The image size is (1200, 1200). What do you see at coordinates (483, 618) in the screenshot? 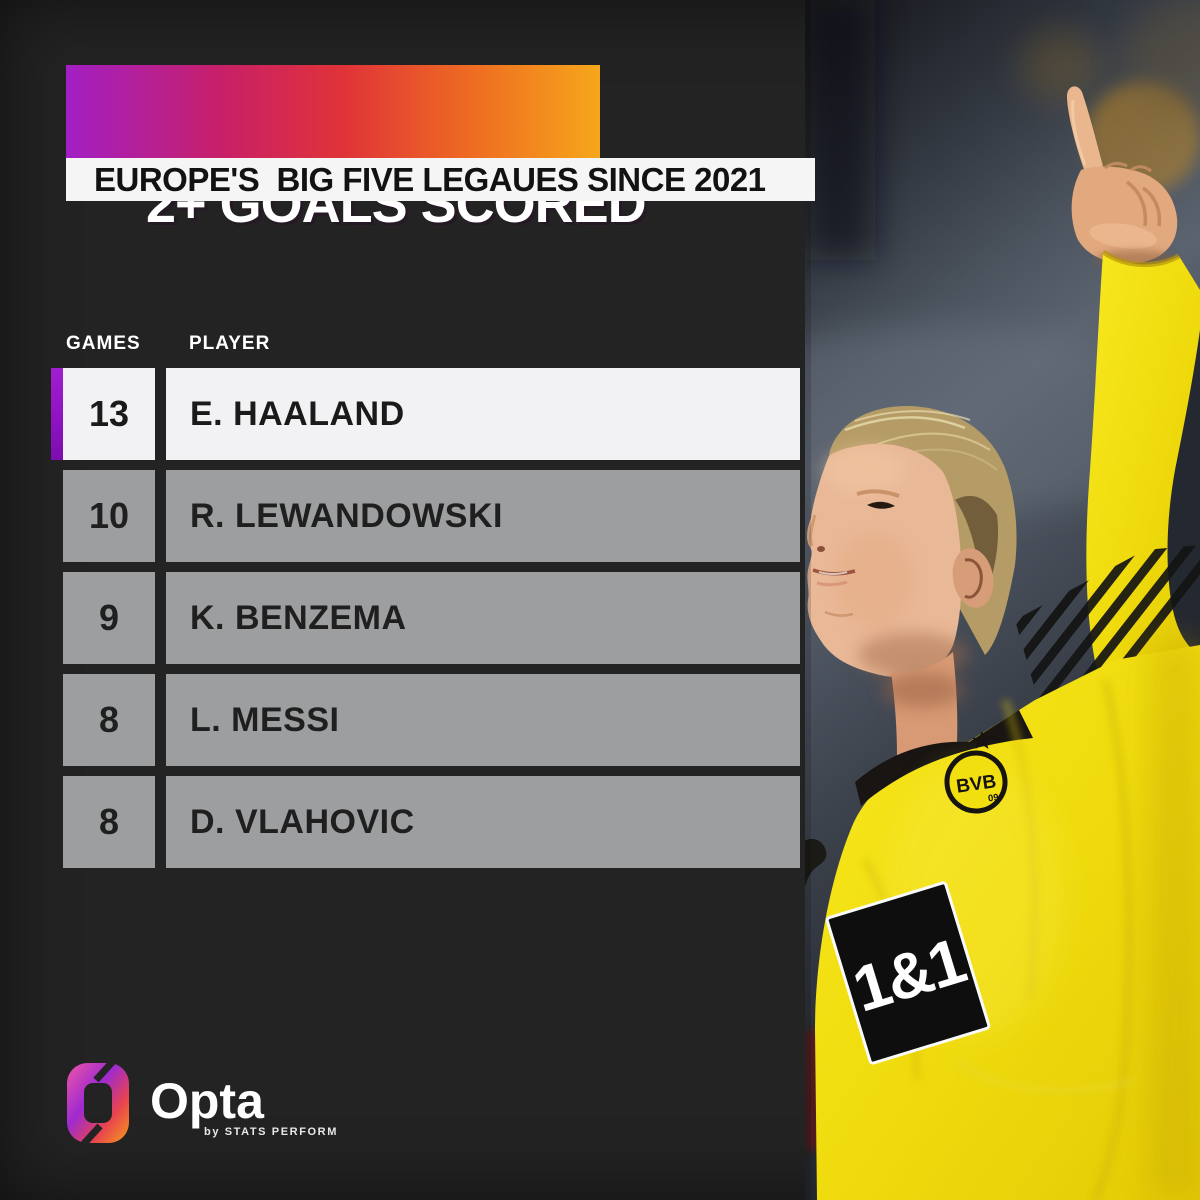
I see `player-name: K. BENZEMA` at bounding box center [483, 618].